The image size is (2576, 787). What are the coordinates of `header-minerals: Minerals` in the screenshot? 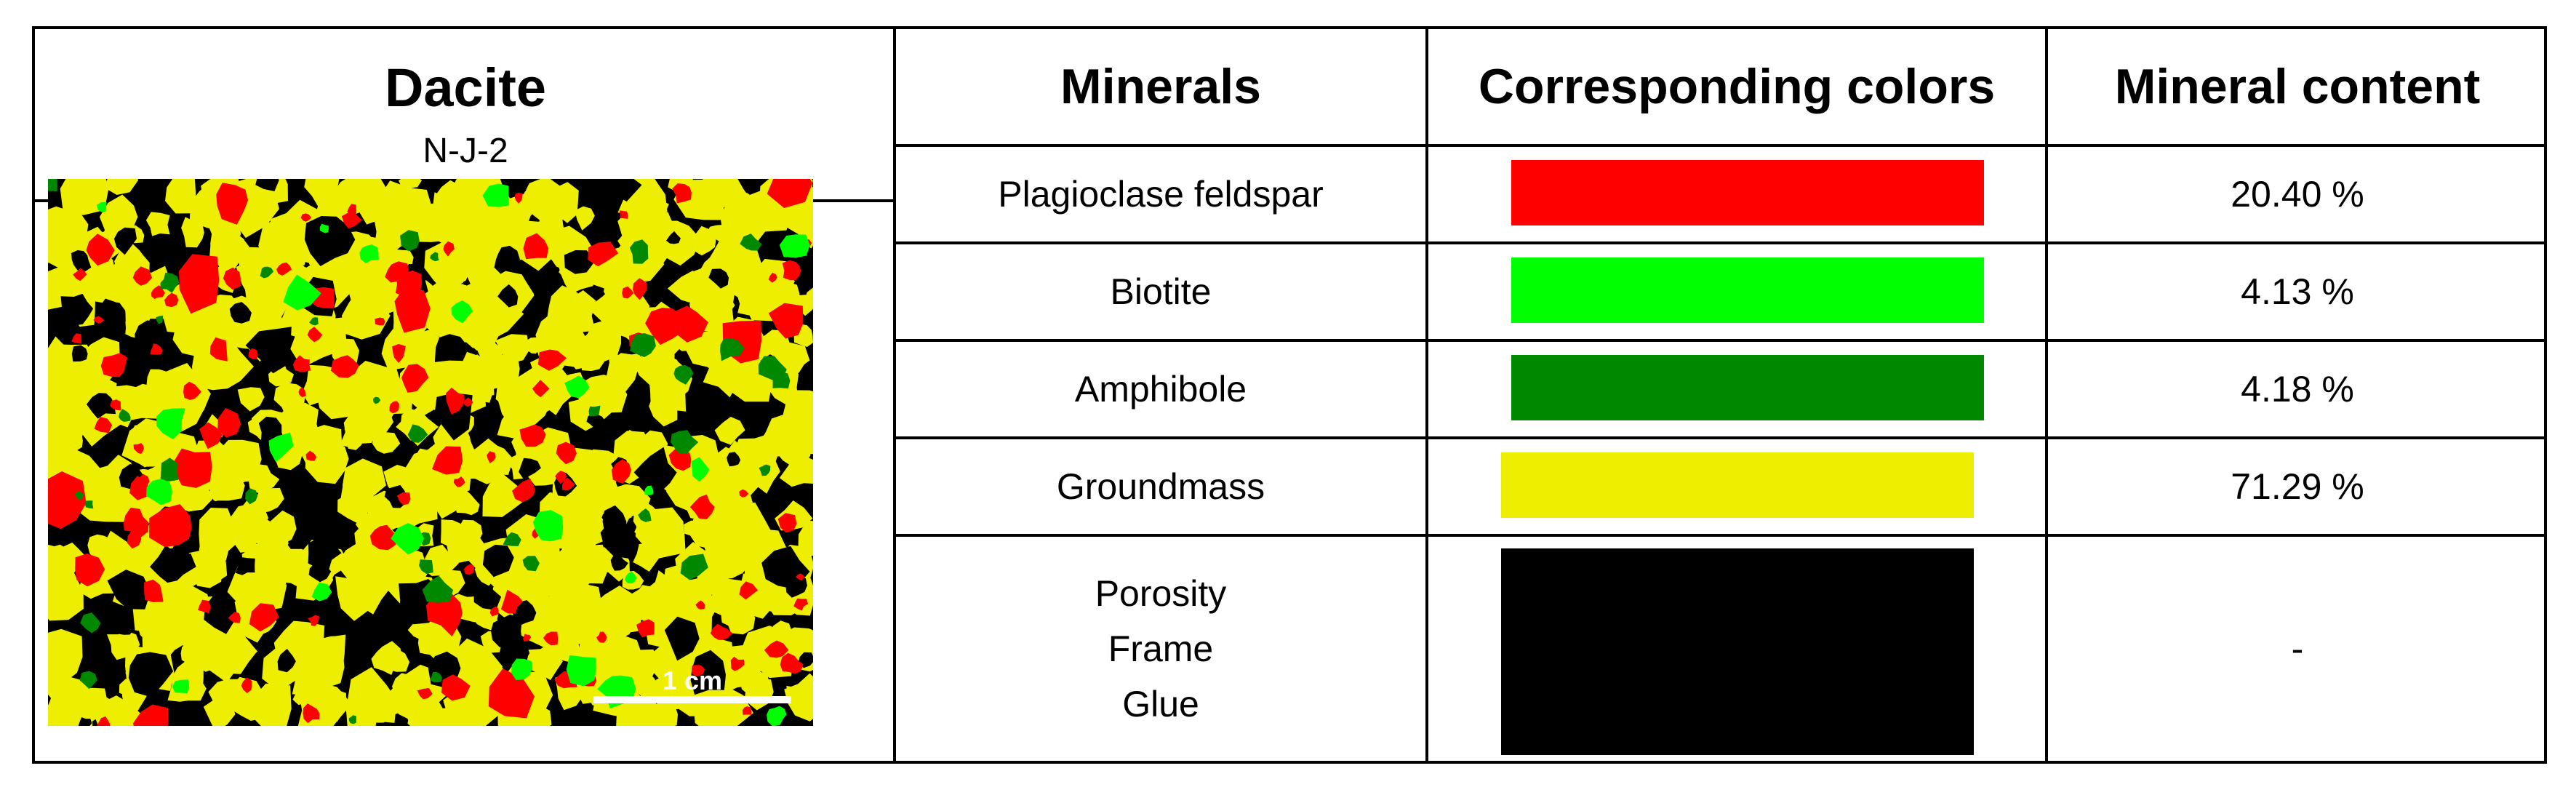 It's located at (1160, 86).